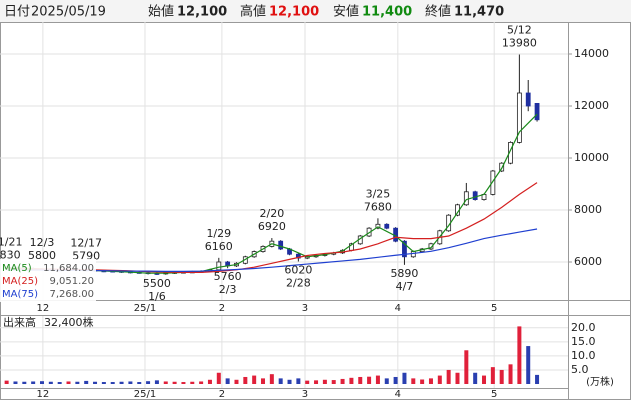  I want to click on y-tick-label: 12000, so click(591, 105).